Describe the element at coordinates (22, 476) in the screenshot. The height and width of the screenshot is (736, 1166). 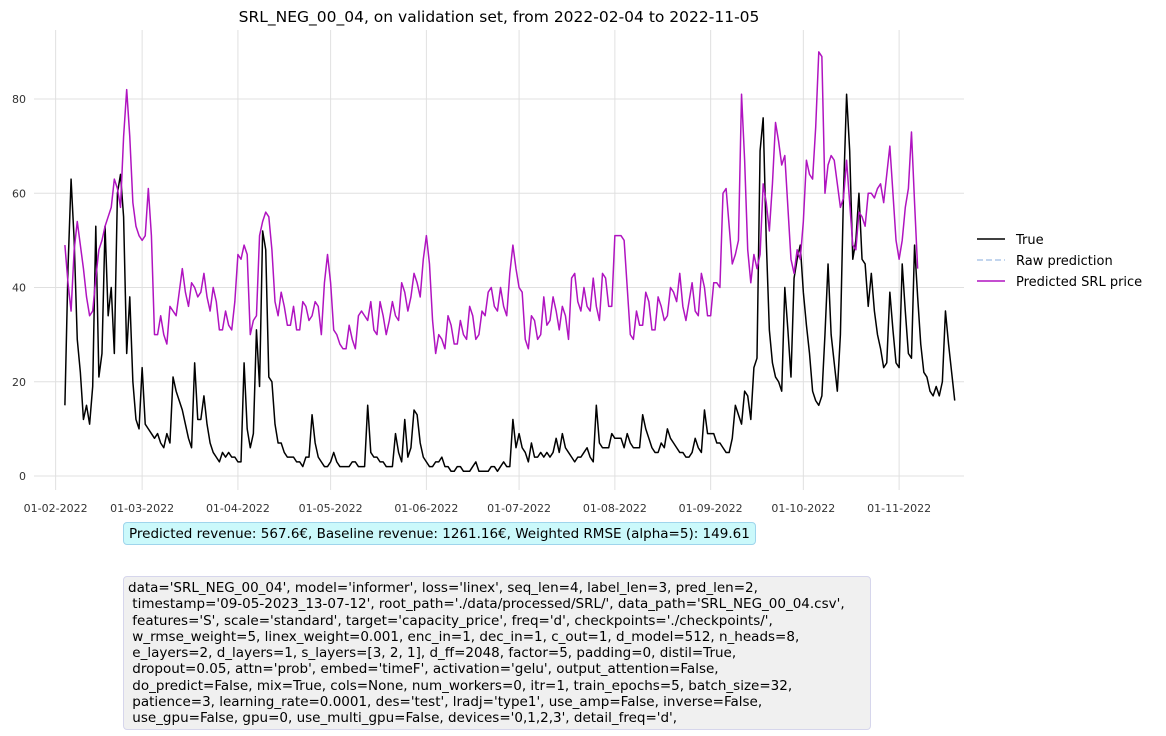
I see `y-tick-label: 0` at that location.